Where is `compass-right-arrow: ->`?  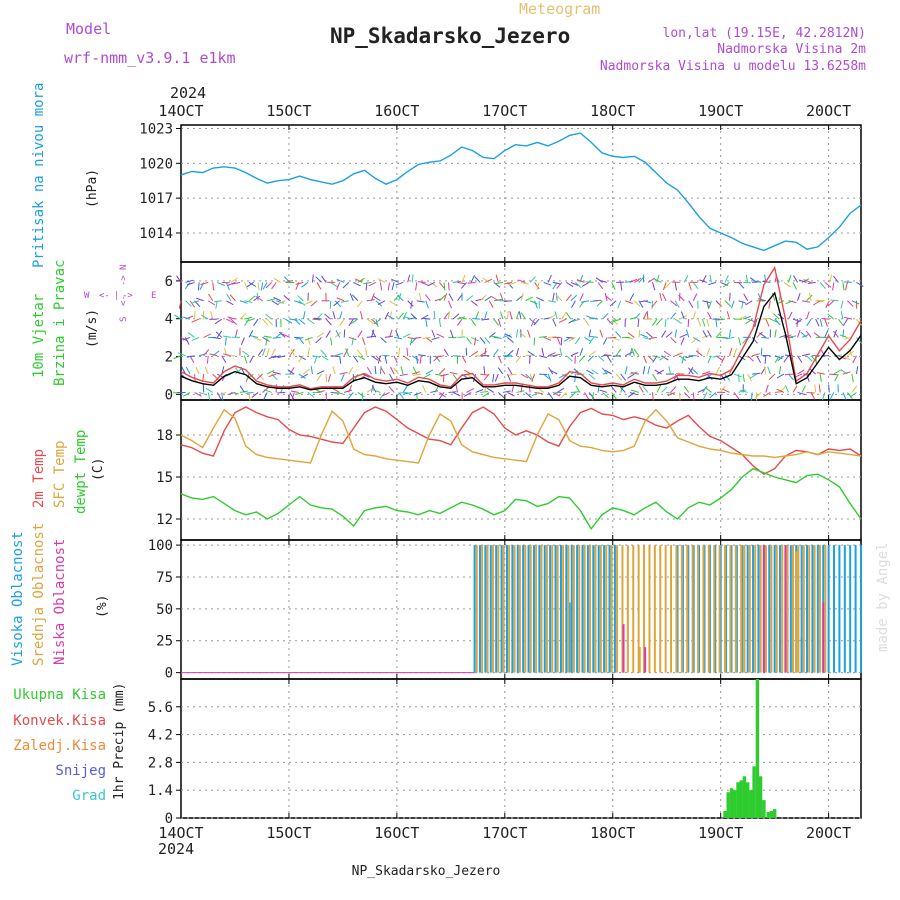 compass-right-arrow: -> is located at coordinates (127, 296).